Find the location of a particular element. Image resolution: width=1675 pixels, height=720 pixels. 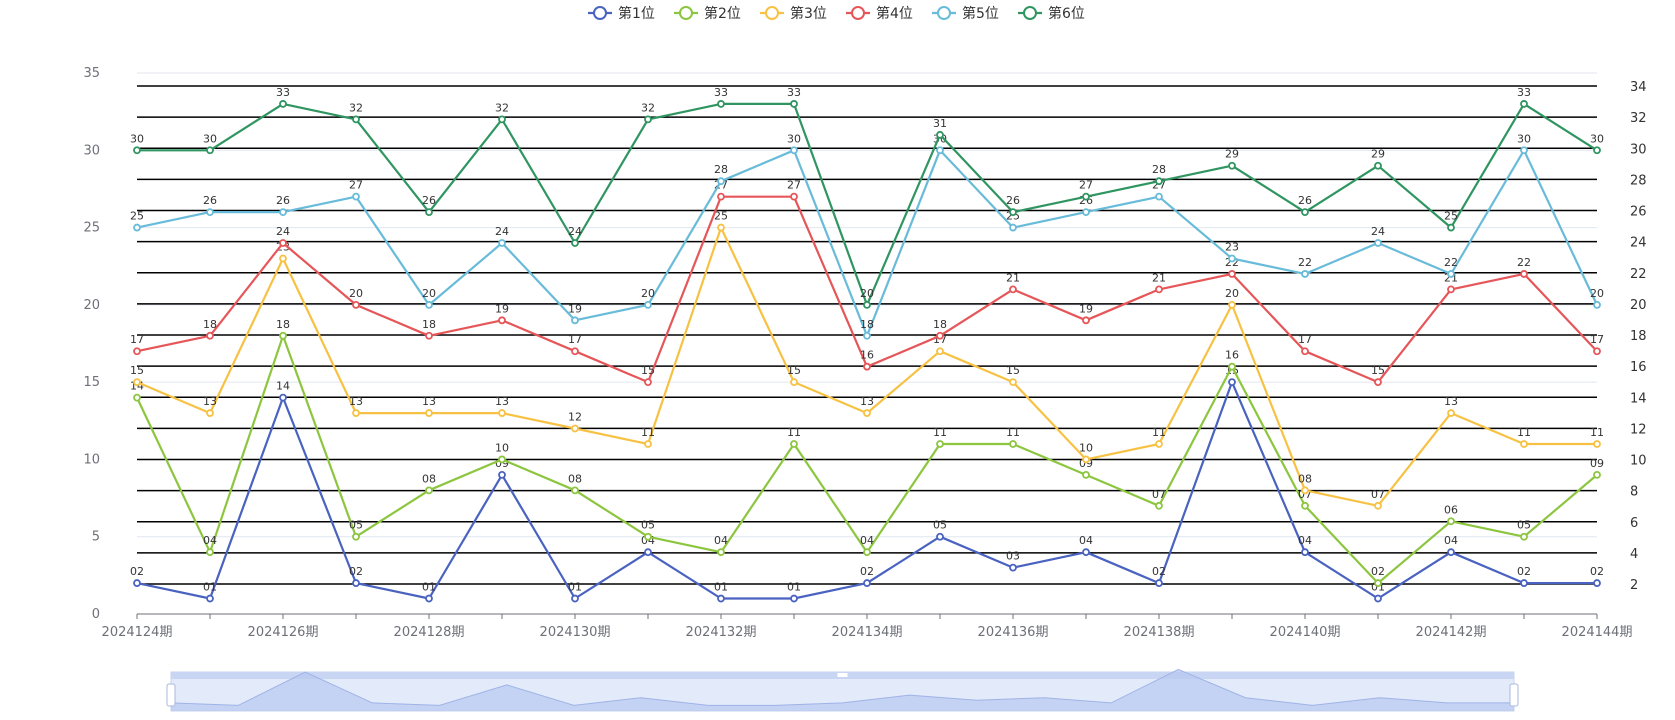

zoom-handle-left is located at coordinates (171, 695).